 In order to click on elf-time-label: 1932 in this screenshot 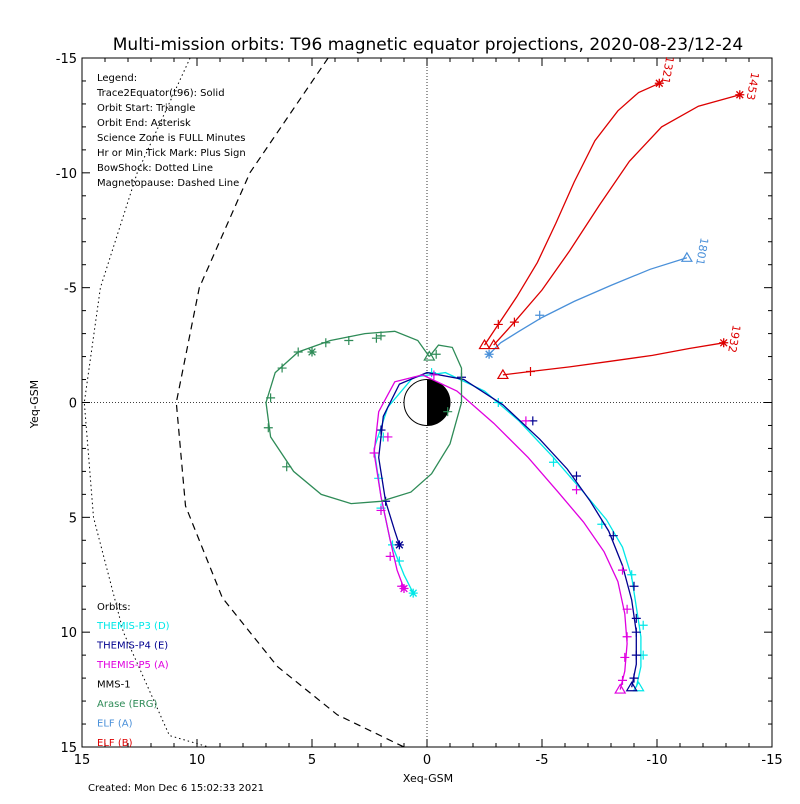, I will do `click(734, 339)`.